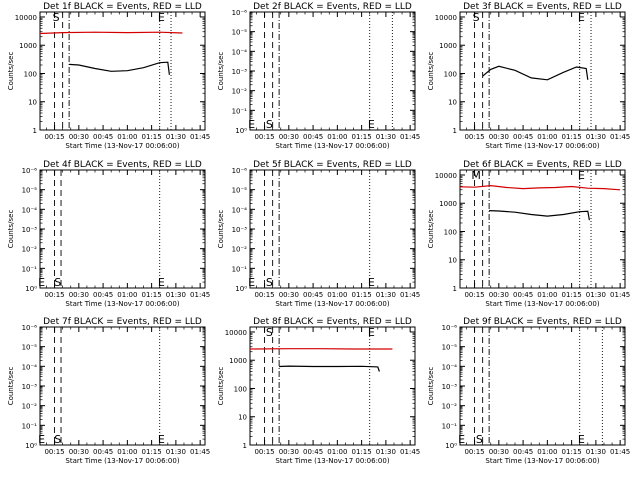 This screenshot has width=640, height=480. I want to click on marker-letter-m: M, so click(476, 175).